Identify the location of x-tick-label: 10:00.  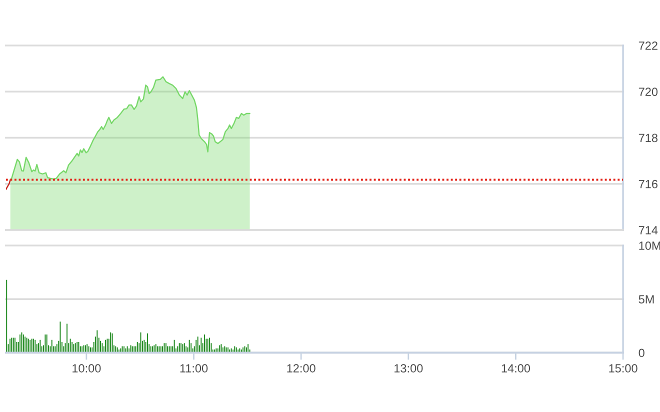
(86, 368).